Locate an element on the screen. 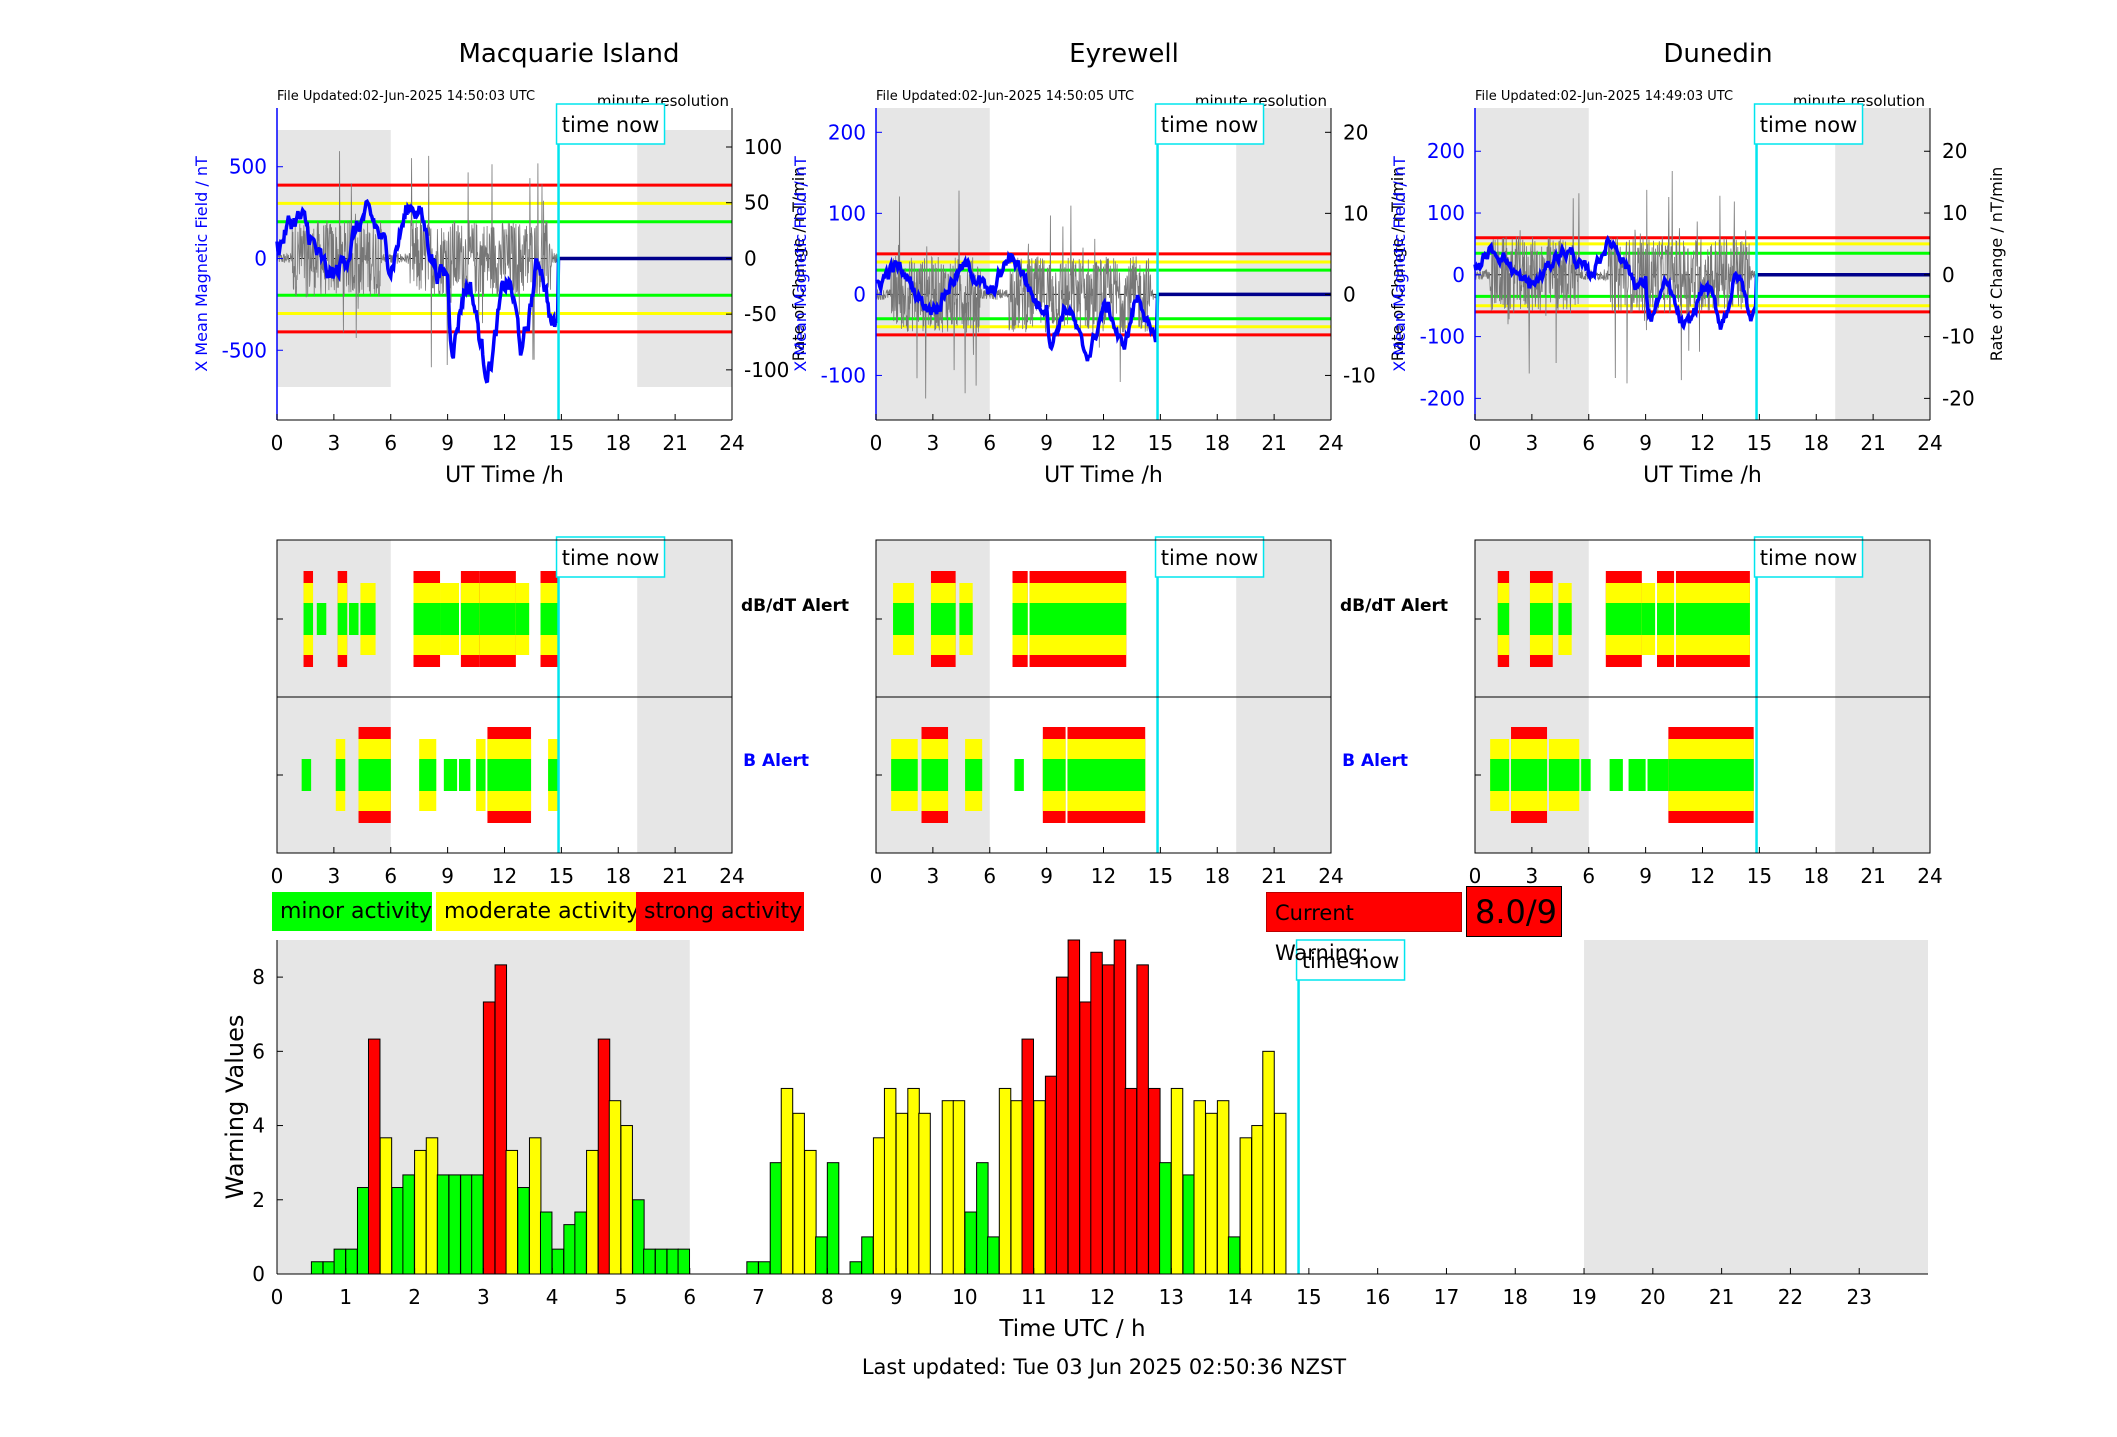 This screenshot has height=1437, width=2117. current-warning-label: Current Warning: is located at coordinates (1364, 928).